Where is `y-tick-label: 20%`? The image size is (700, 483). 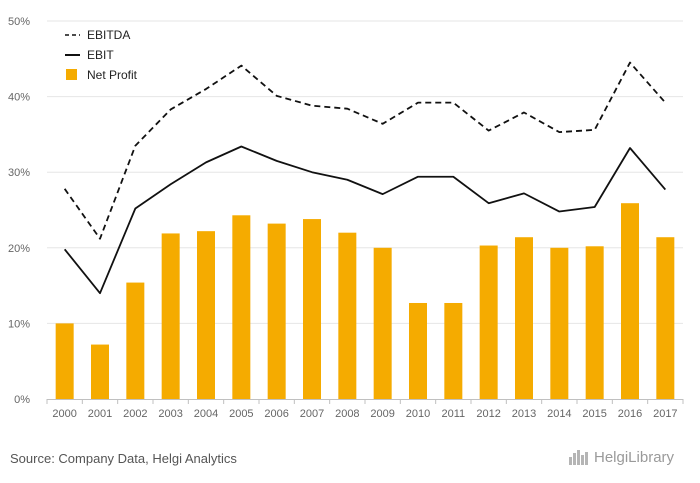
y-tick-label: 20% is located at coordinates (19, 249).